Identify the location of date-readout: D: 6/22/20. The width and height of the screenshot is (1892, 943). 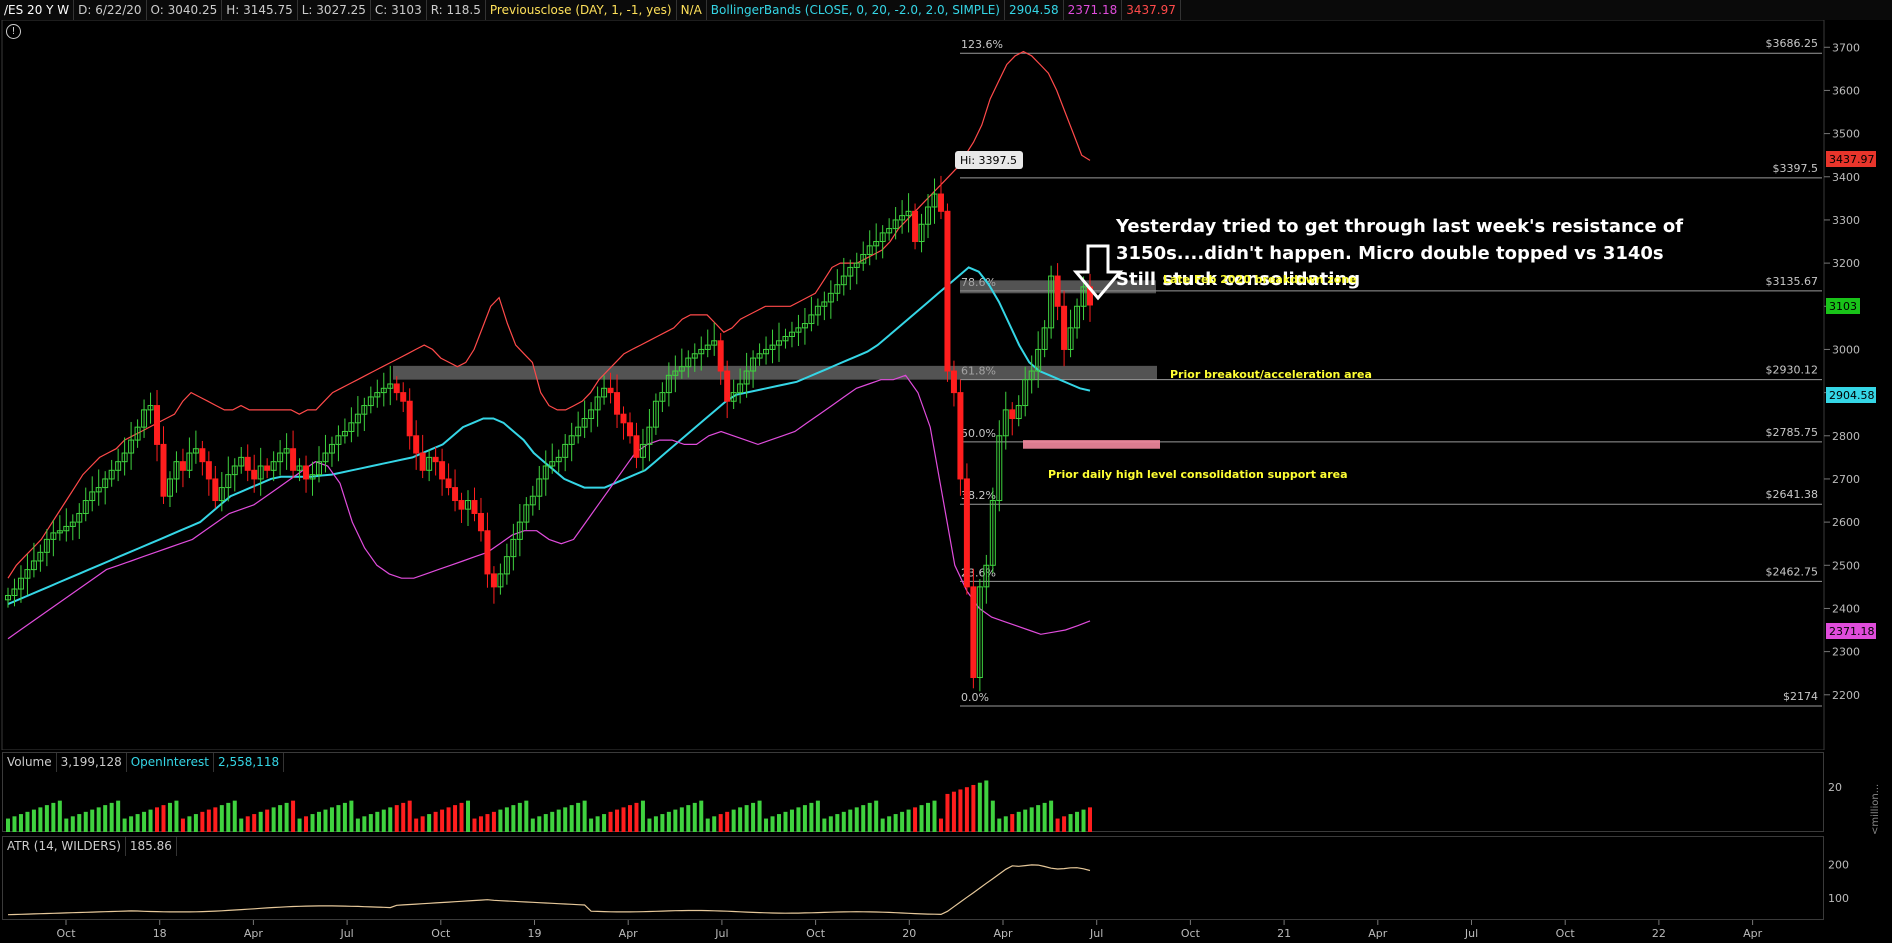
(110, 10).